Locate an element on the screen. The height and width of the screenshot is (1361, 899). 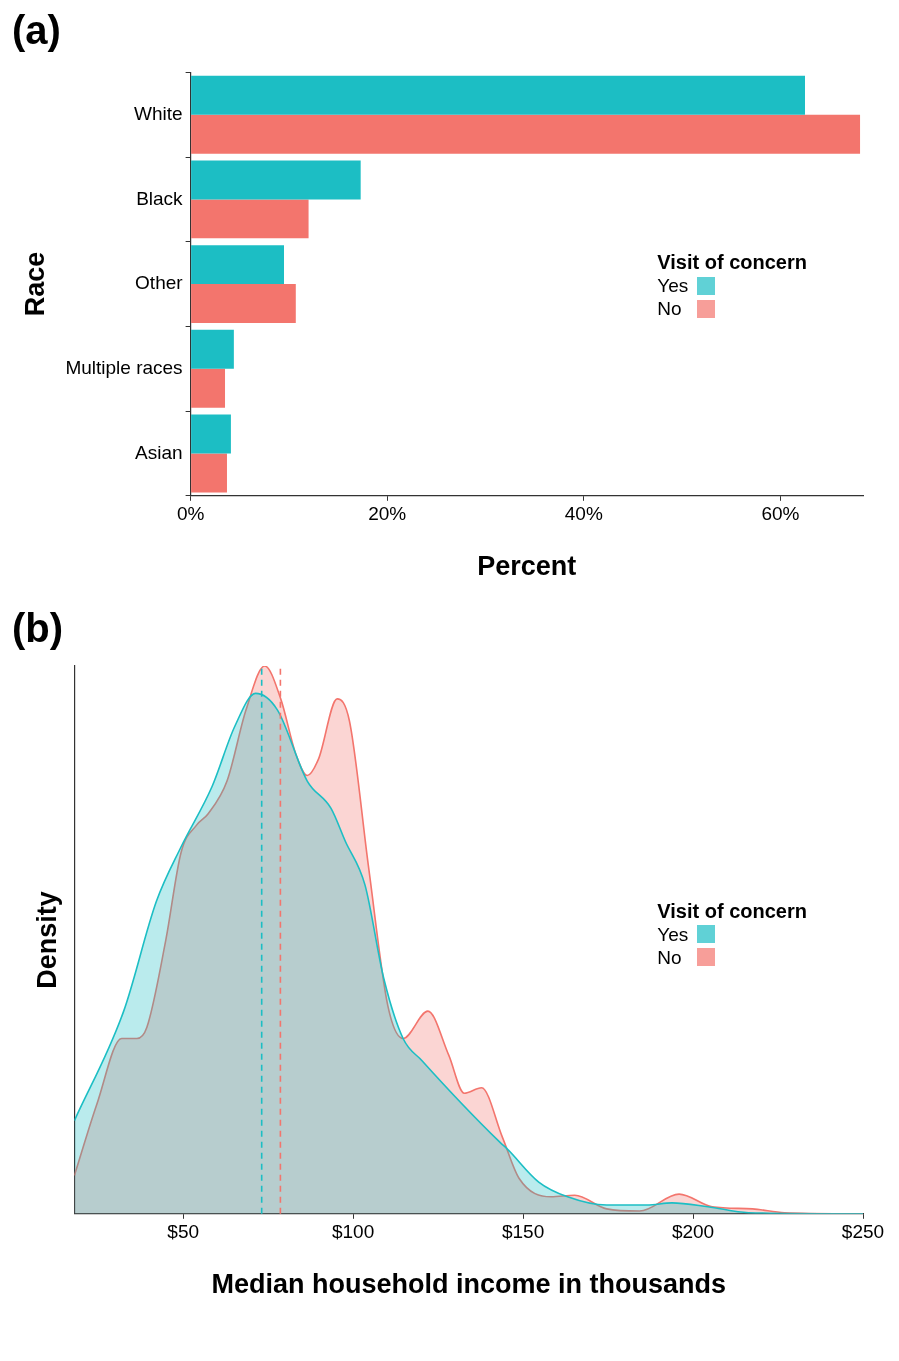
chart-title: (b) is located at coordinates (38, 628).